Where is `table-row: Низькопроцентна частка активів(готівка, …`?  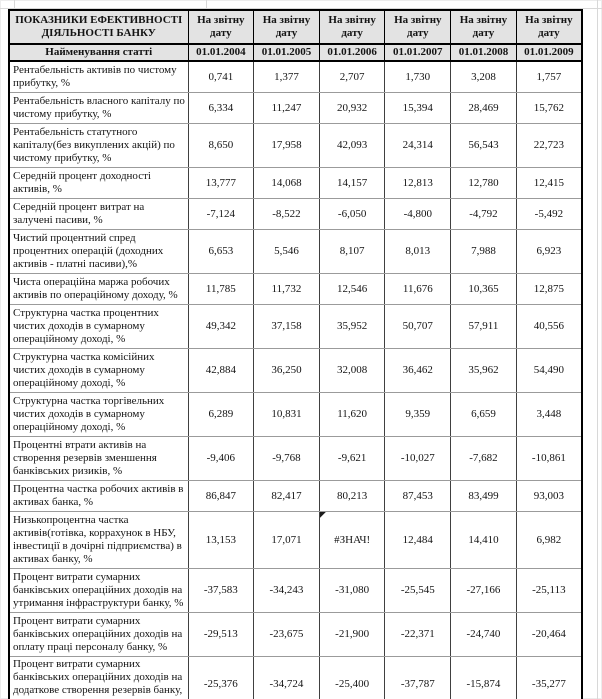
table-row: Низькопроцентна частка активів(готівка, … is located at coordinates (295, 540).